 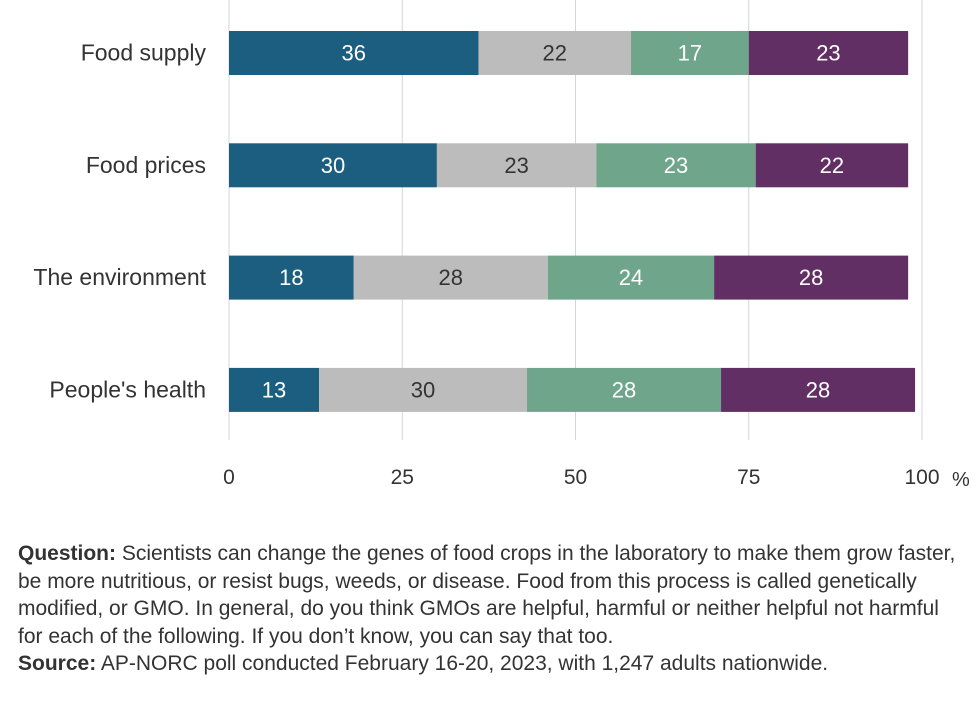 I want to click on source-label: Source:, so click(x=57, y=663).